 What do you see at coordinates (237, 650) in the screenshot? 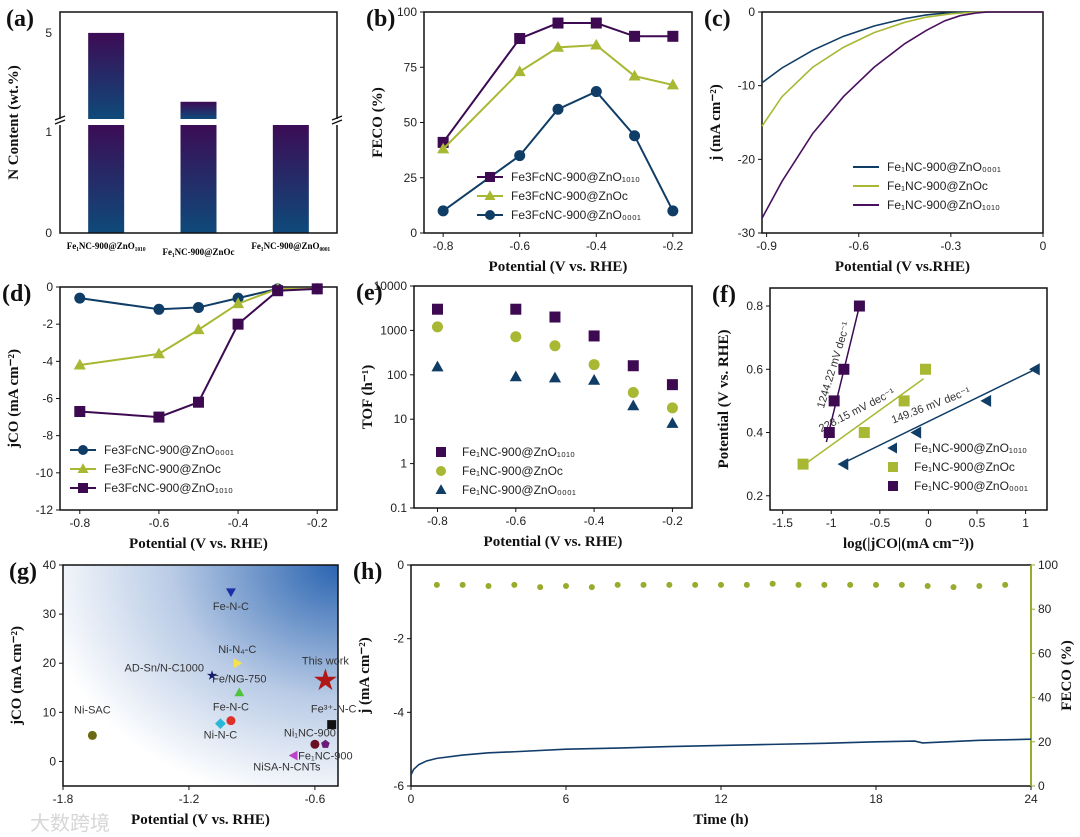
I see `point-label: Ni-N₄-C` at bounding box center [237, 650].